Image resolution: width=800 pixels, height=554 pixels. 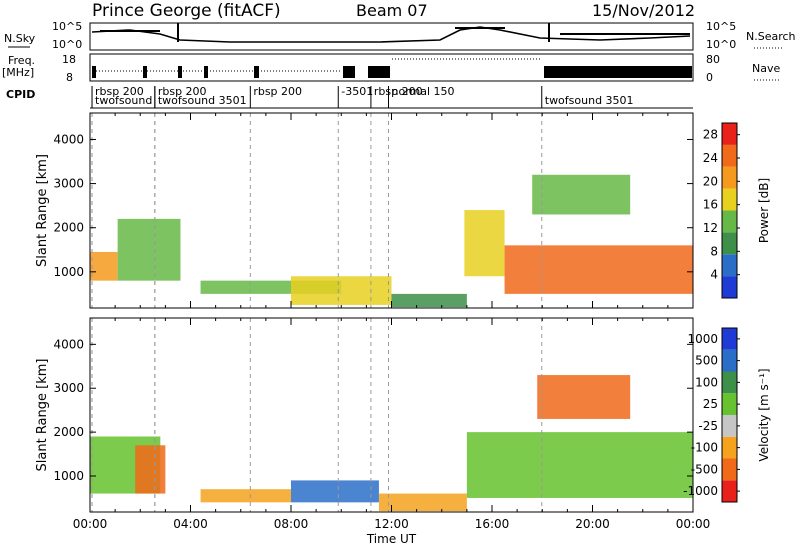 I want to click on freq-tick-bottom: 8, so click(x=69, y=77).